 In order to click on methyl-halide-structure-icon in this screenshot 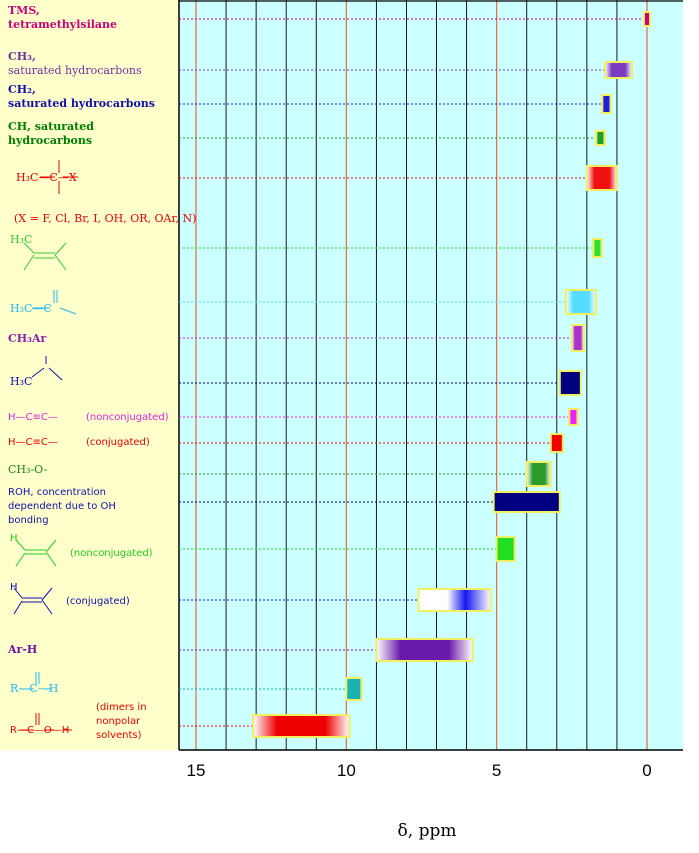, I will do `click(59, 177)`.